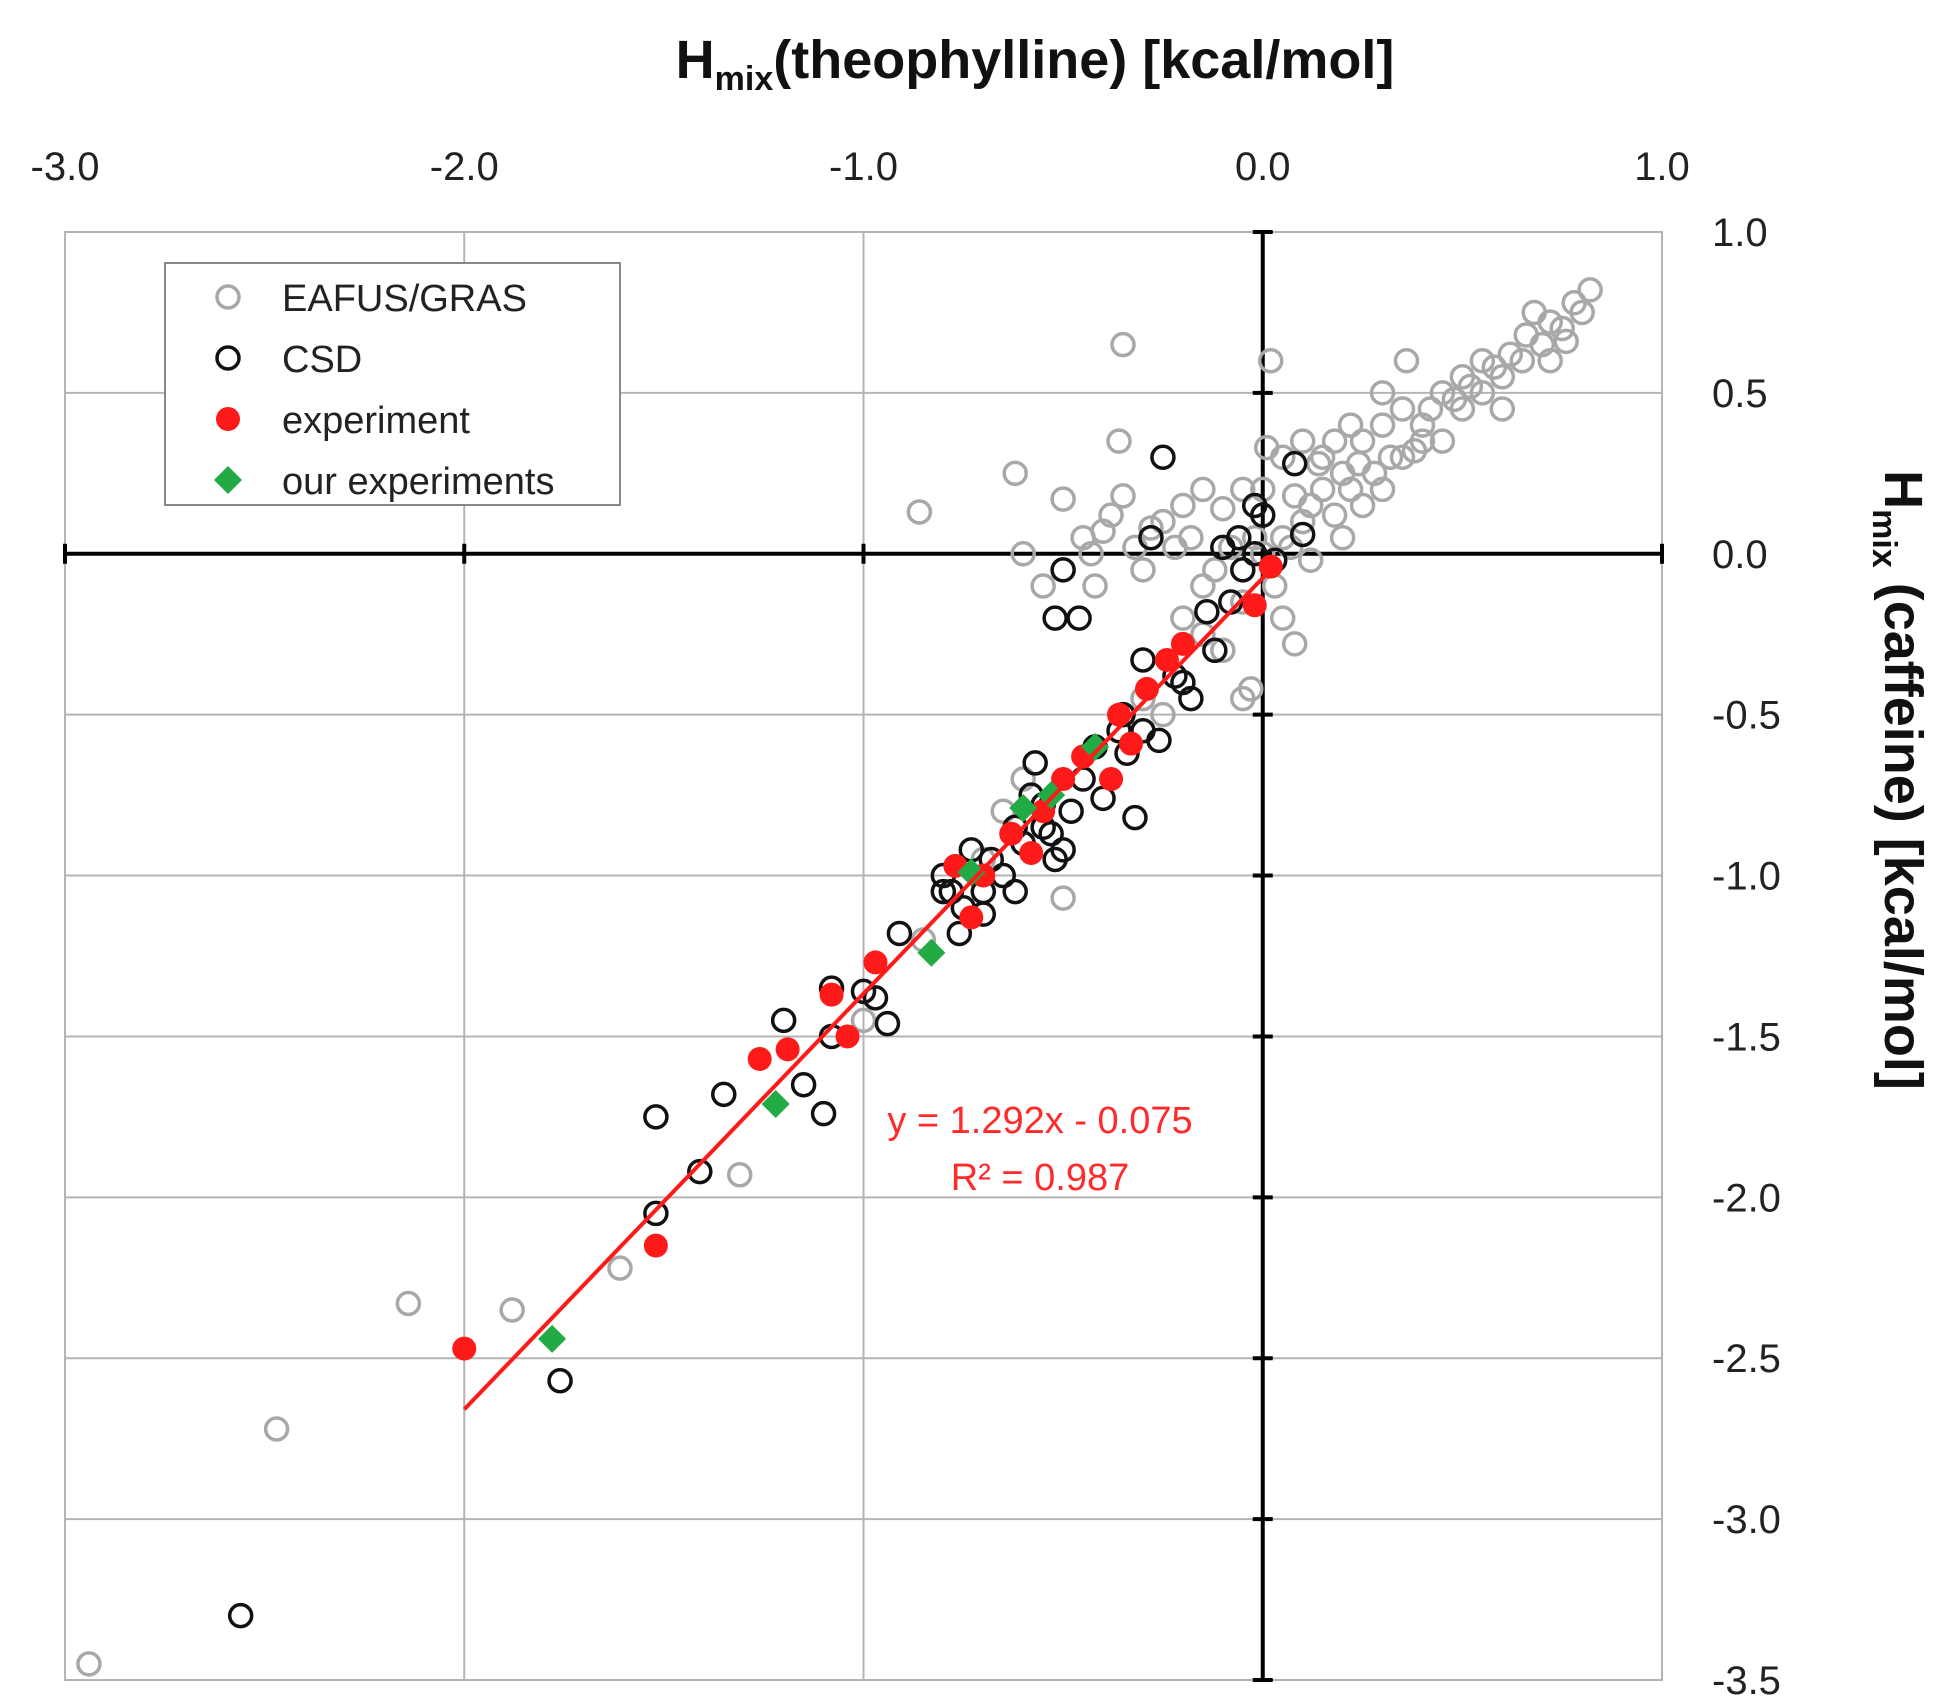 The width and height of the screenshot is (1947, 1707). Describe the element at coordinates (863, 167) in the screenshot. I see `x-tick-label: -1.0` at that location.